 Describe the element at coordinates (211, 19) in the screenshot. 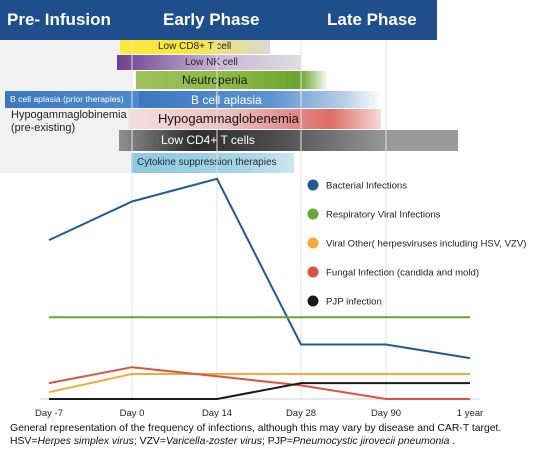

I see `phase-early: Early Phase` at that location.